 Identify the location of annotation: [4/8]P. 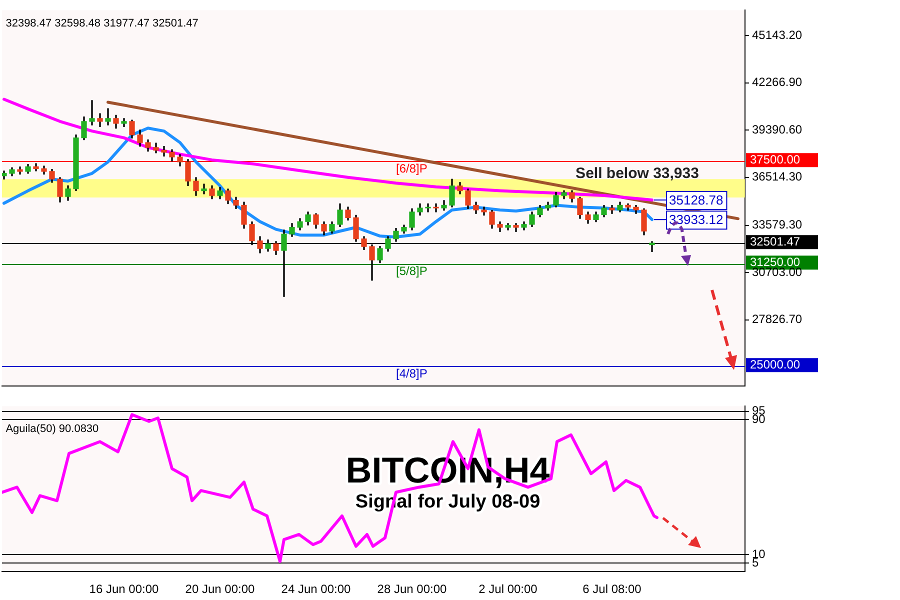
(412, 373).